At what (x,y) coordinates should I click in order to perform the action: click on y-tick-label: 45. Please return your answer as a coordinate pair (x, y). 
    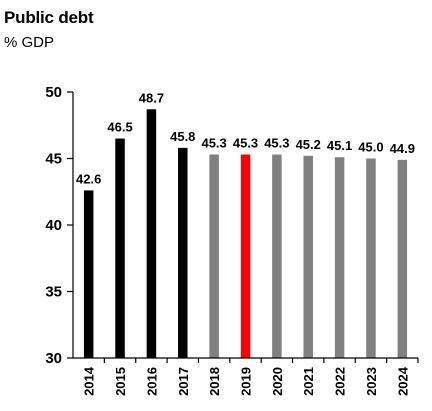
    Looking at the image, I should click on (53, 159).